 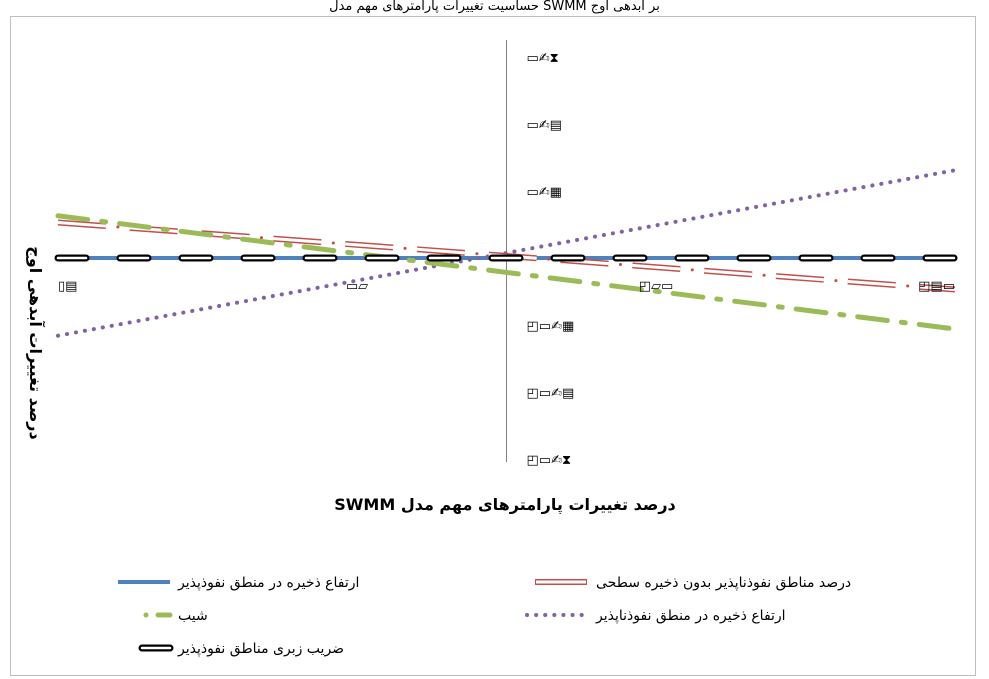 I want to click on legend-label-3: ارتفاع ذخیره در منطق نفوذناپذیر, so click(x=690, y=616).